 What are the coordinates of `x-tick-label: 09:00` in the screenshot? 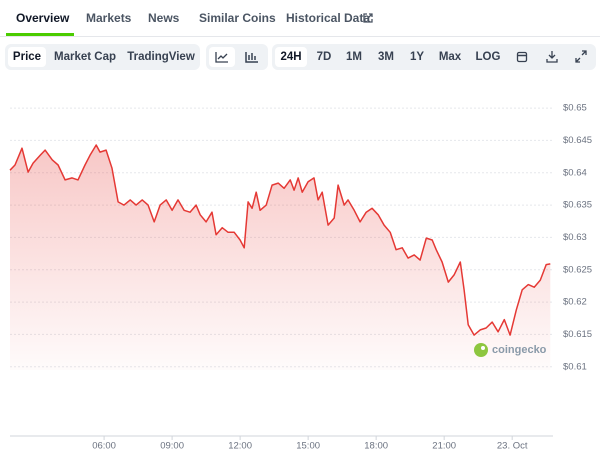 It's located at (172, 446).